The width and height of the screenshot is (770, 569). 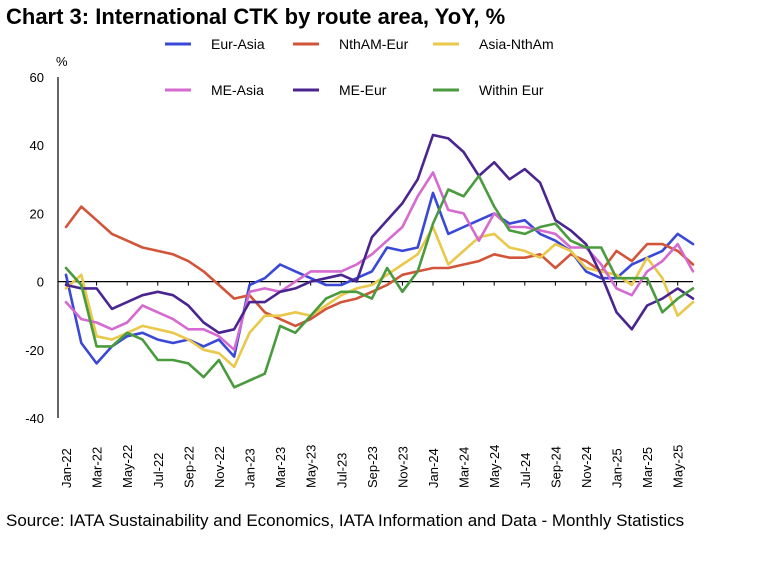 What do you see at coordinates (37, 213) in the screenshot?
I see `y-tick-label: 20` at bounding box center [37, 213].